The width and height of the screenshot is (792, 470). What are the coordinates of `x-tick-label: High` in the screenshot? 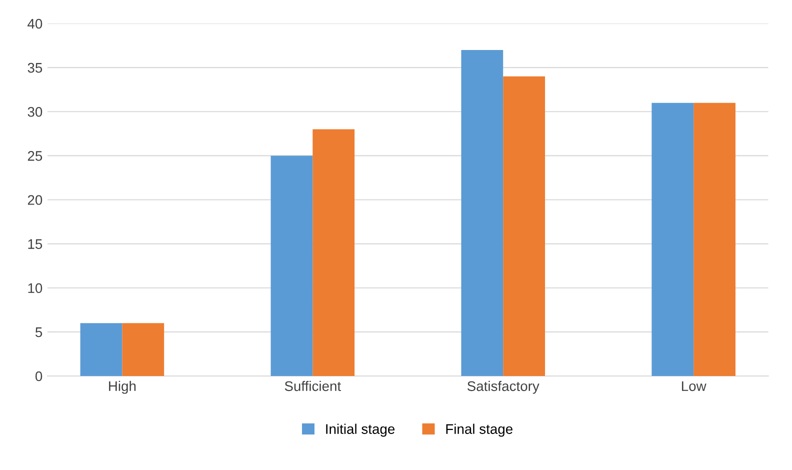 It's located at (122, 387).